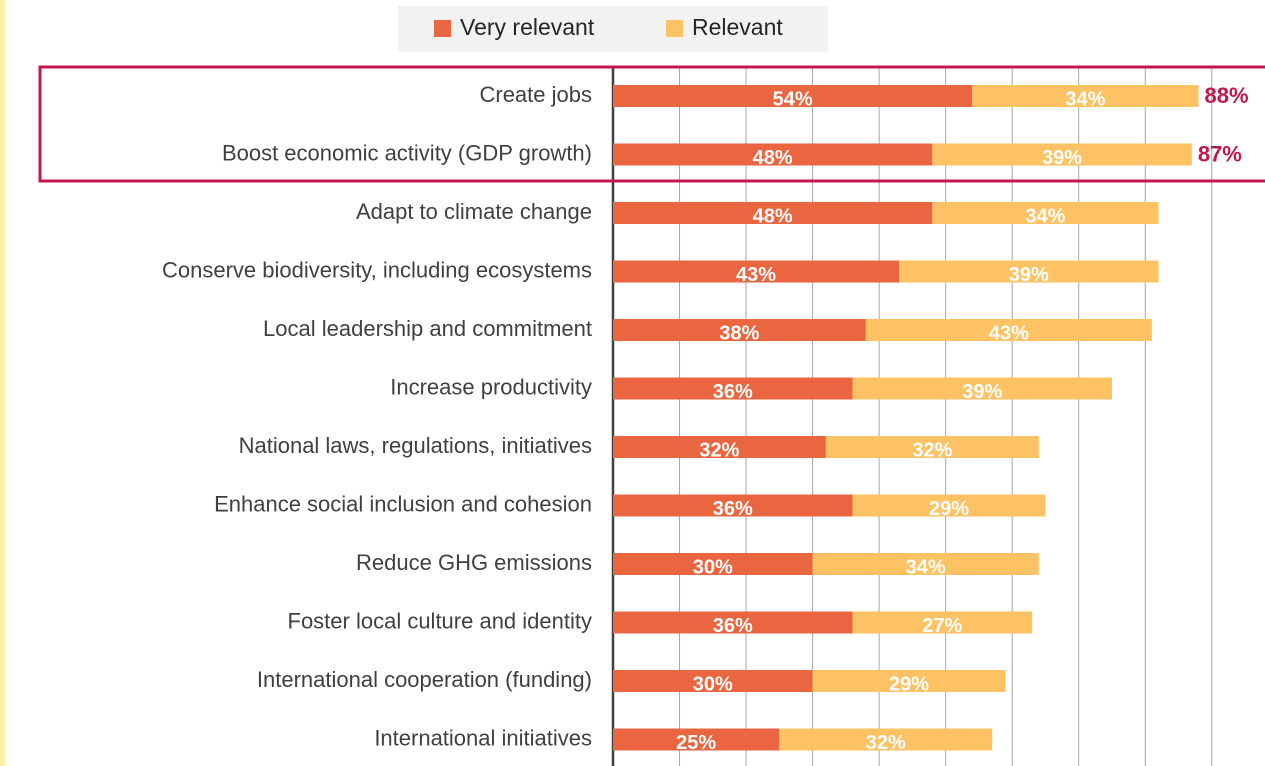  I want to click on data-label: 38%, so click(739, 333).